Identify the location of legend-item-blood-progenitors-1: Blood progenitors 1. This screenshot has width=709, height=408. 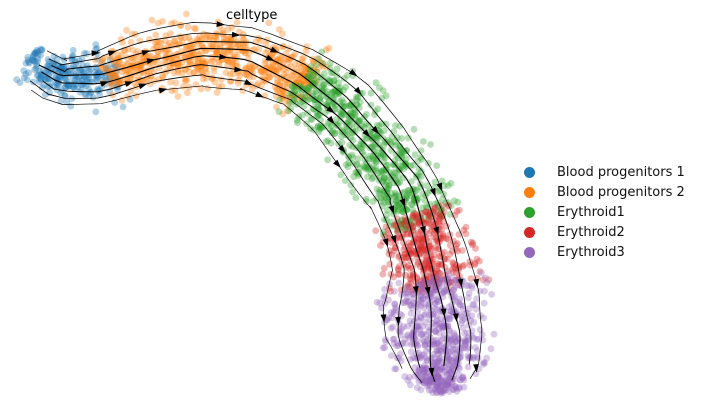
(604, 172).